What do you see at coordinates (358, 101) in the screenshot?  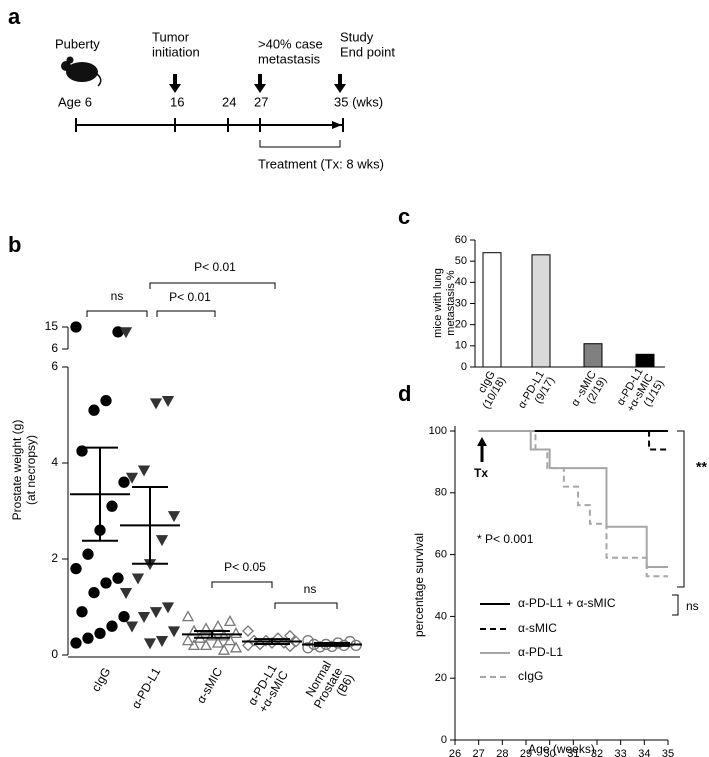 I see `age-label: 35 (wks)` at bounding box center [358, 101].